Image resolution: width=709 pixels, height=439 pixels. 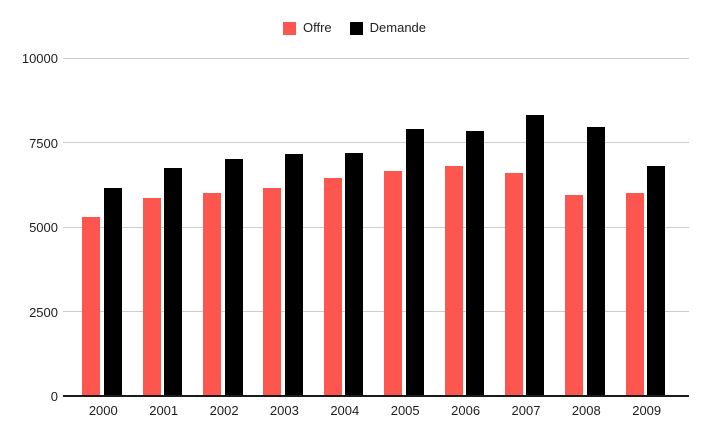 What do you see at coordinates (284, 410) in the screenshot?
I see `x-axis-label: 2003` at bounding box center [284, 410].